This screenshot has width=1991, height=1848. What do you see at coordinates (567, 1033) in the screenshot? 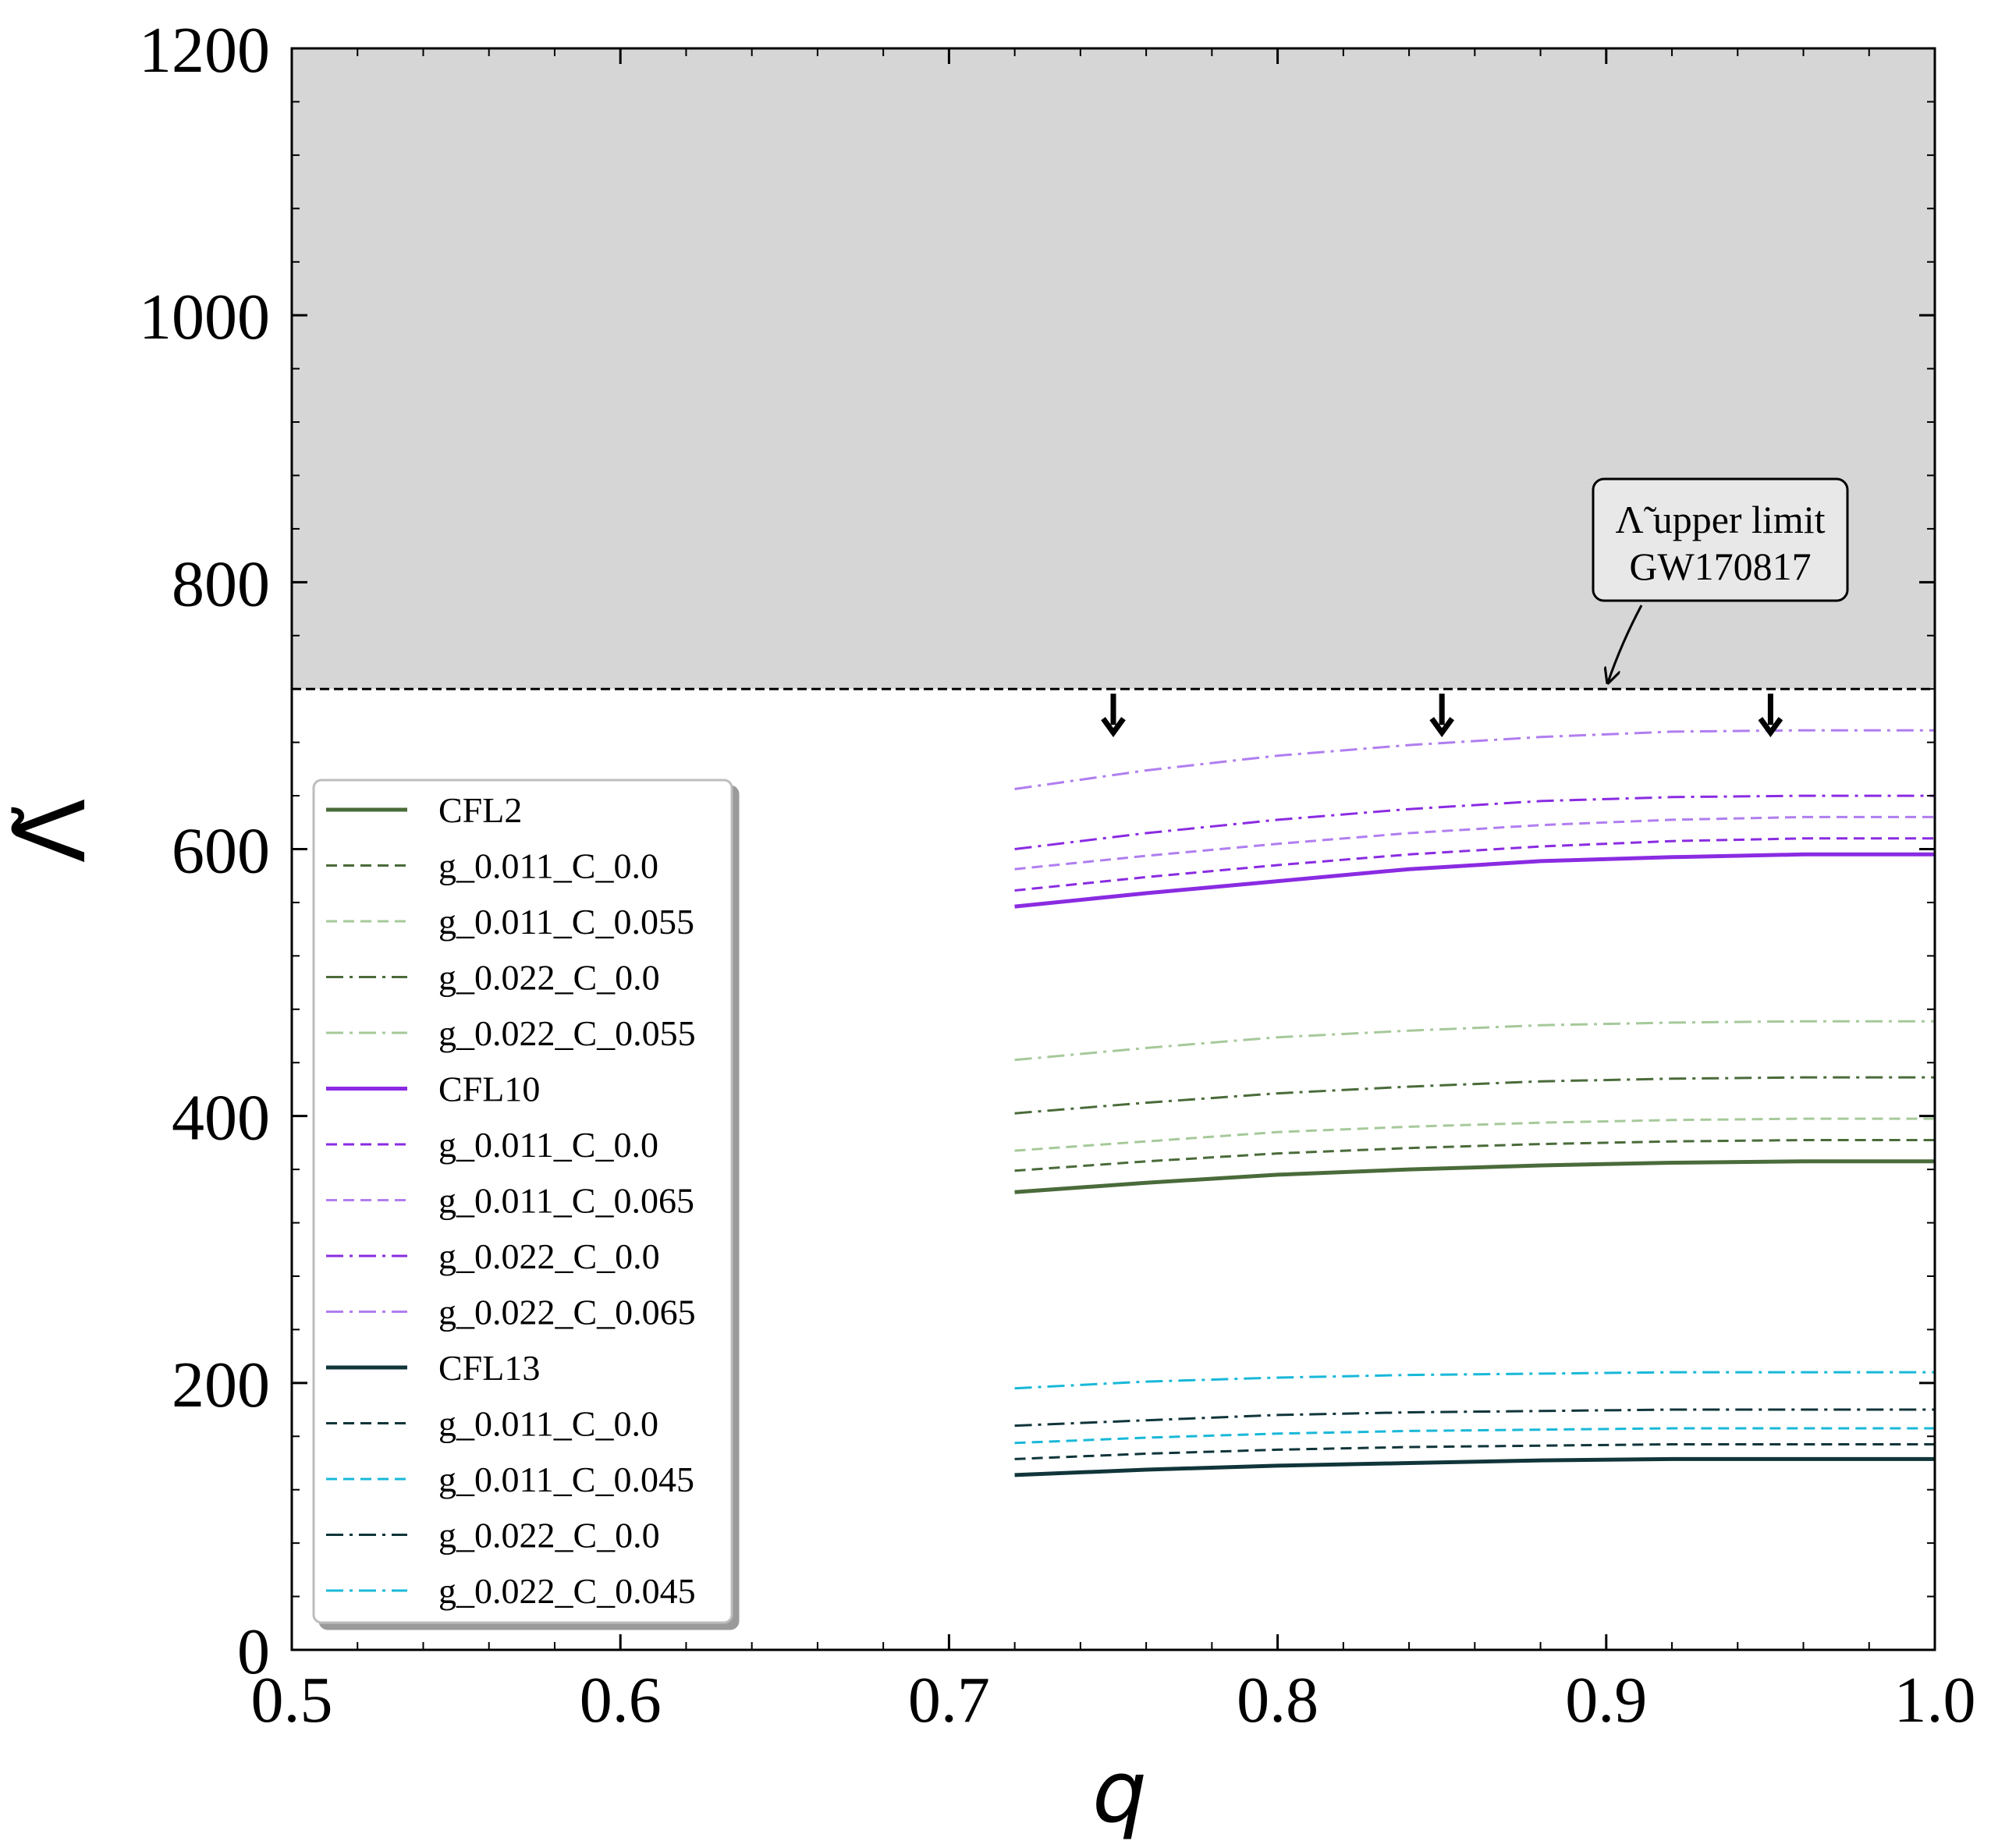
I see `legend-entry-label: g_0.022_C_0.055` at bounding box center [567, 1033].